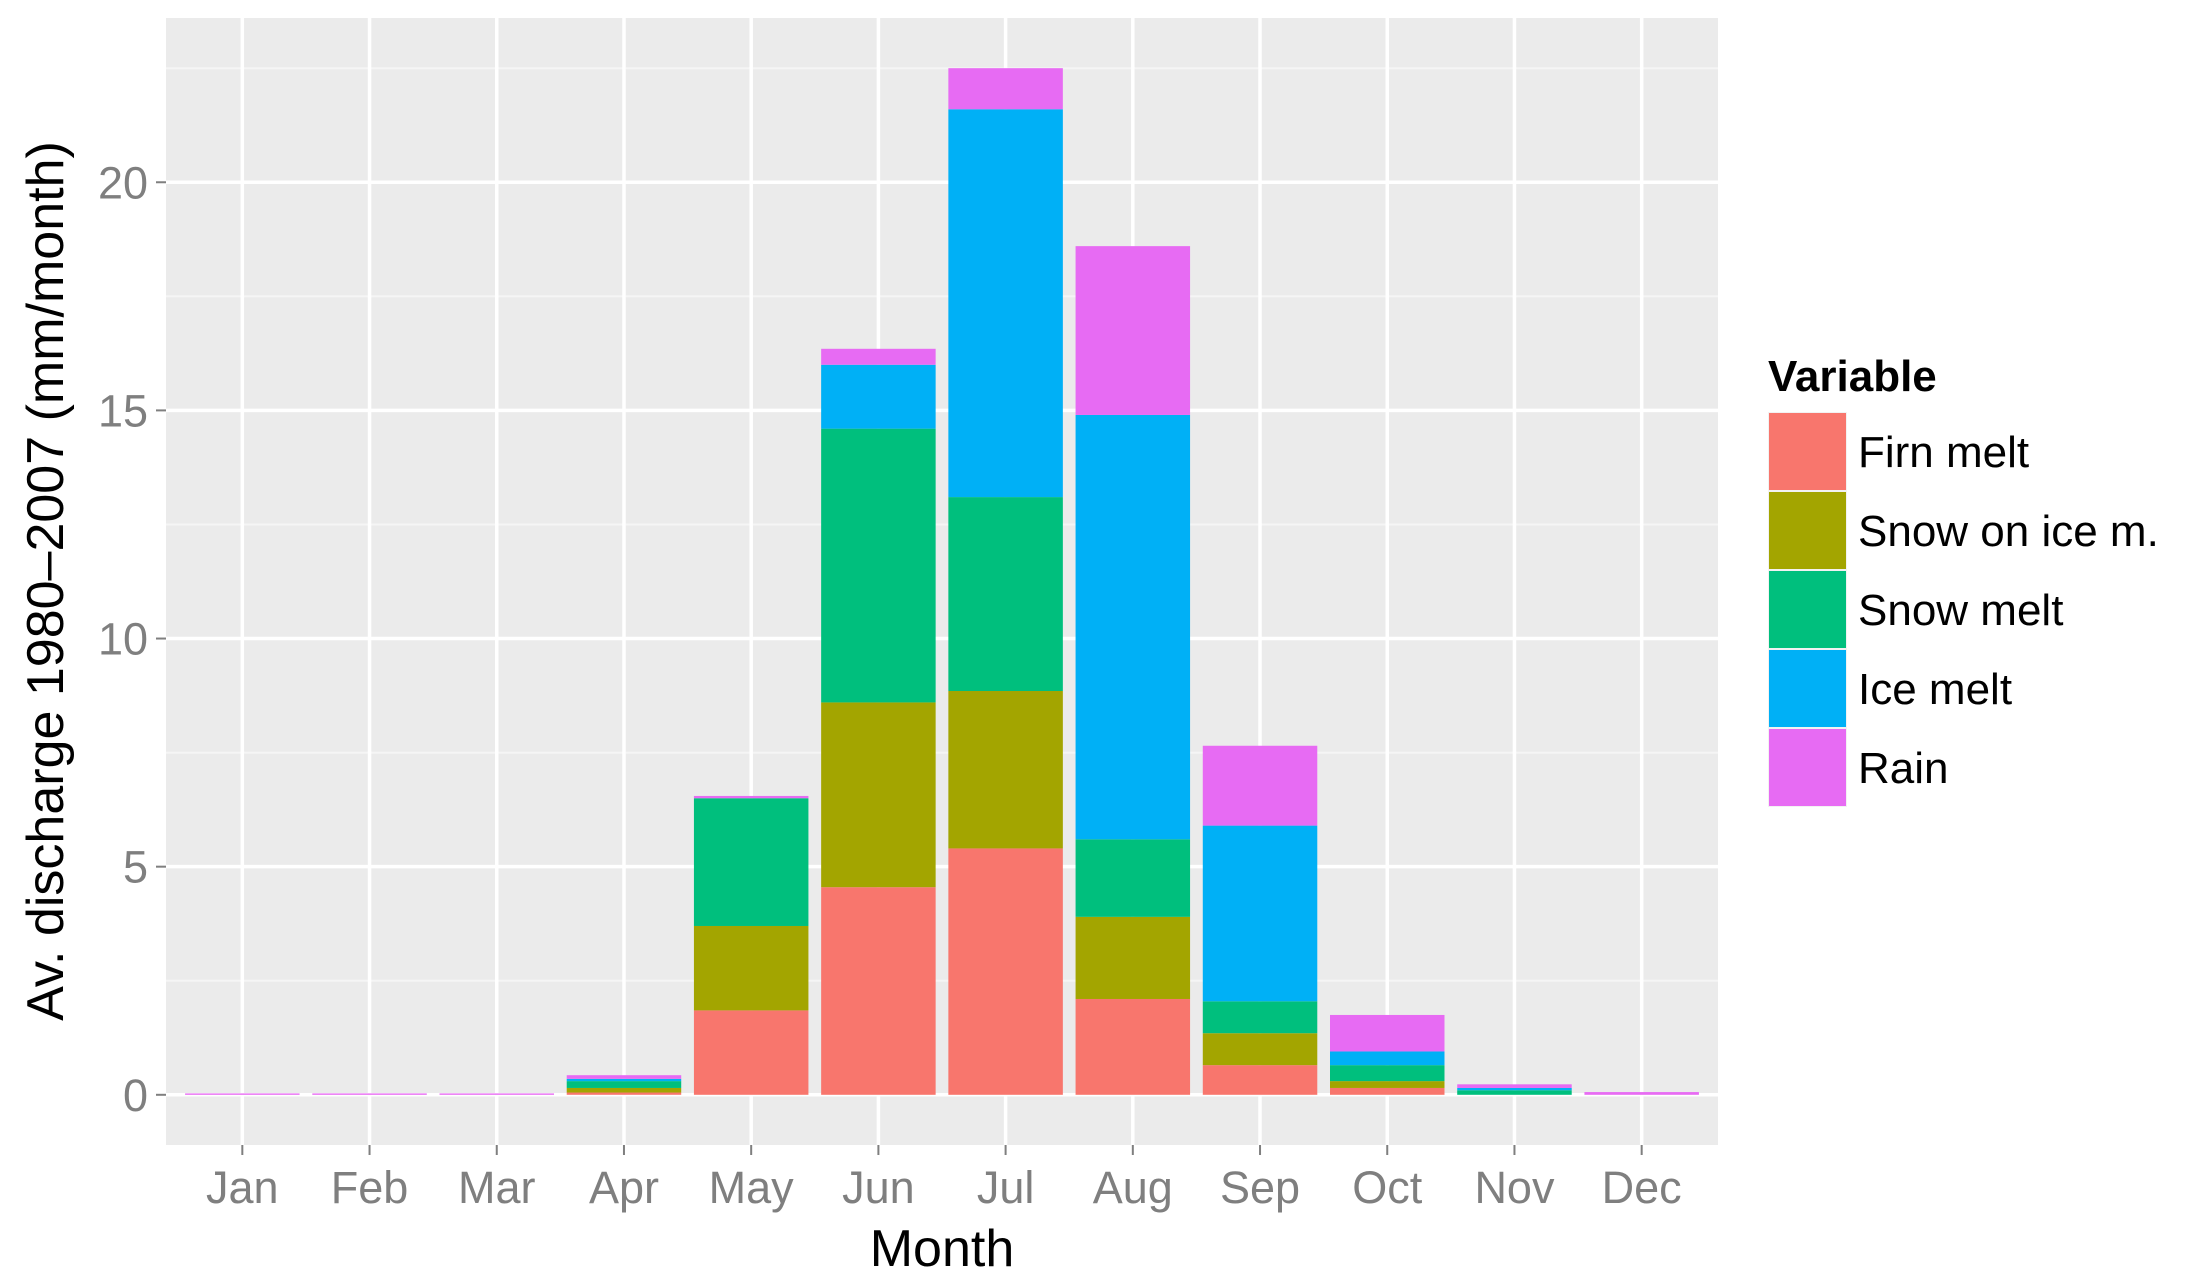 The image size is (2196, 1279). Describe the element at coordinates (123, 639) in the screenshot. I see `y-tick-label: 10` at that location.